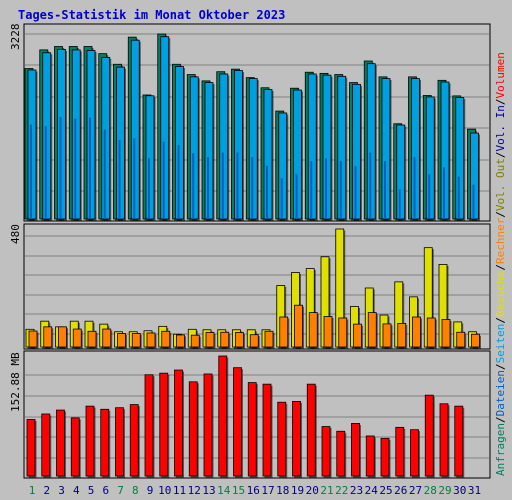 The width and height of the screenshot is (512, 500). What do you see at coordinates (253, 490) in the screenshot?
I see `day-label: 16` at bounding box center [253, 490].